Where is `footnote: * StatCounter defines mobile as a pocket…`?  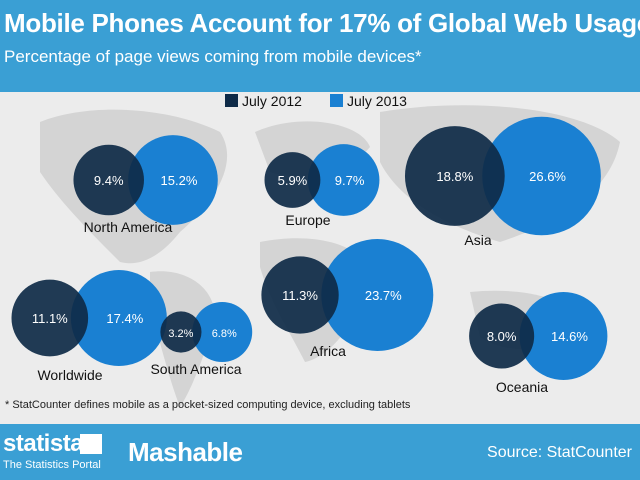
footnote: * StatCounter defines mobile as a pocket… is located at coordinates (208, 405).